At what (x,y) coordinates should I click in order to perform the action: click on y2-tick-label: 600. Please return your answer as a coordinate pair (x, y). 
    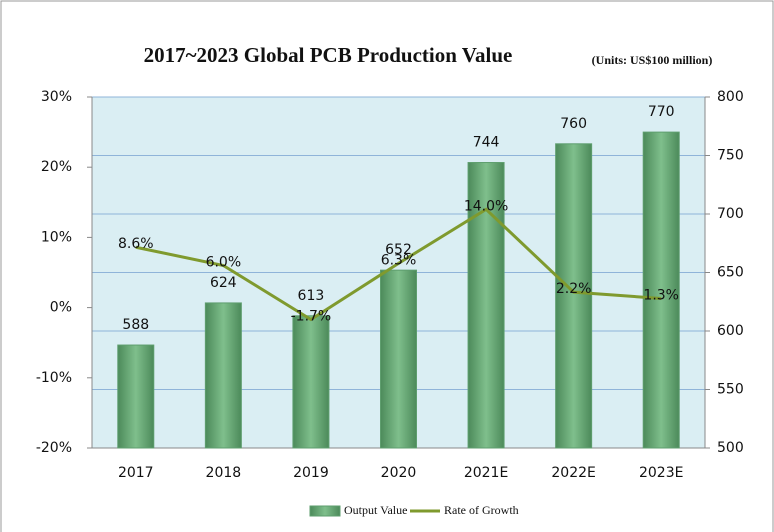
    Looking at the image, I should click on (730, 331).